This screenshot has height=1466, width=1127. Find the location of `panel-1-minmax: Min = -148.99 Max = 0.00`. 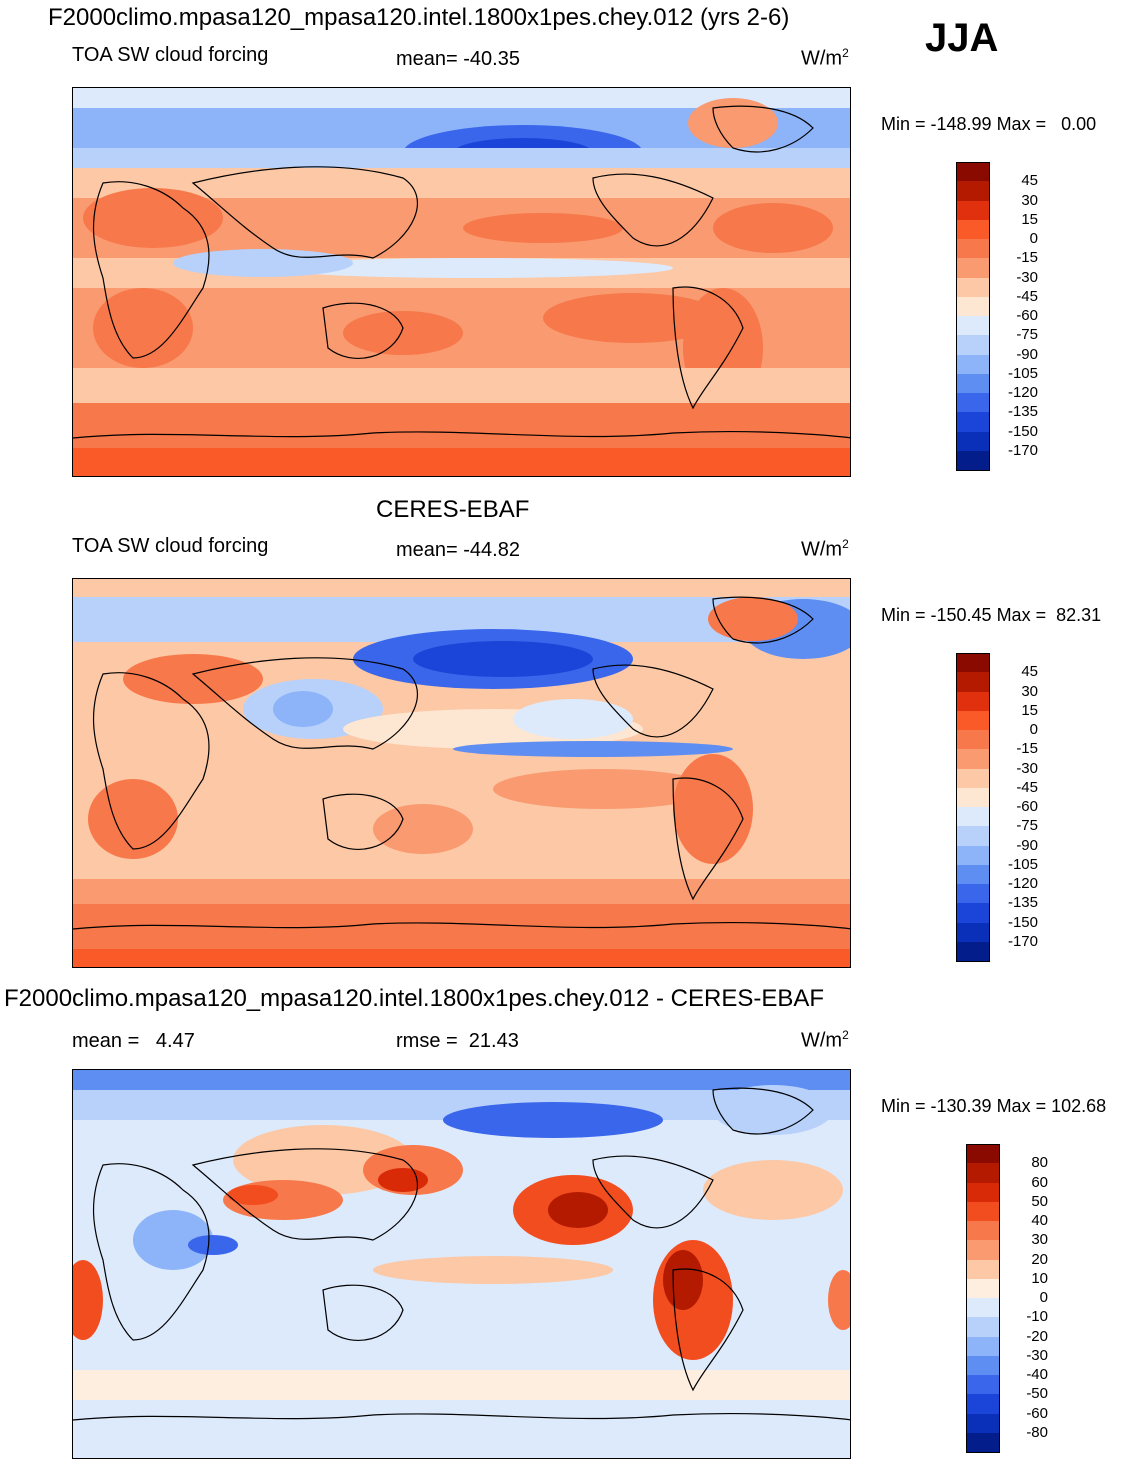

panel-1-minmax: Min = -148.99 Max = 0.00 is located at coordinates (989, 124).